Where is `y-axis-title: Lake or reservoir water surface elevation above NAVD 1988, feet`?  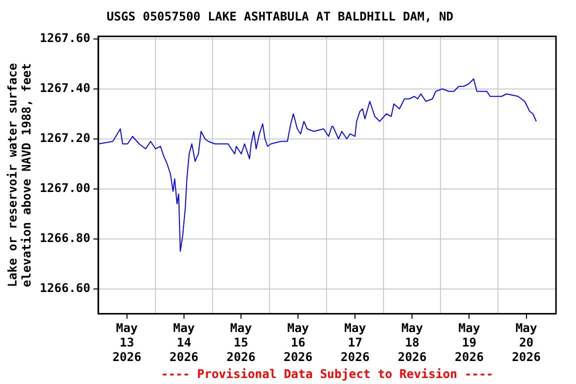 y-axis-title: Lake or reservoir water surface elevation above NAVD 1988, feet is located at coordinates (19, 175).